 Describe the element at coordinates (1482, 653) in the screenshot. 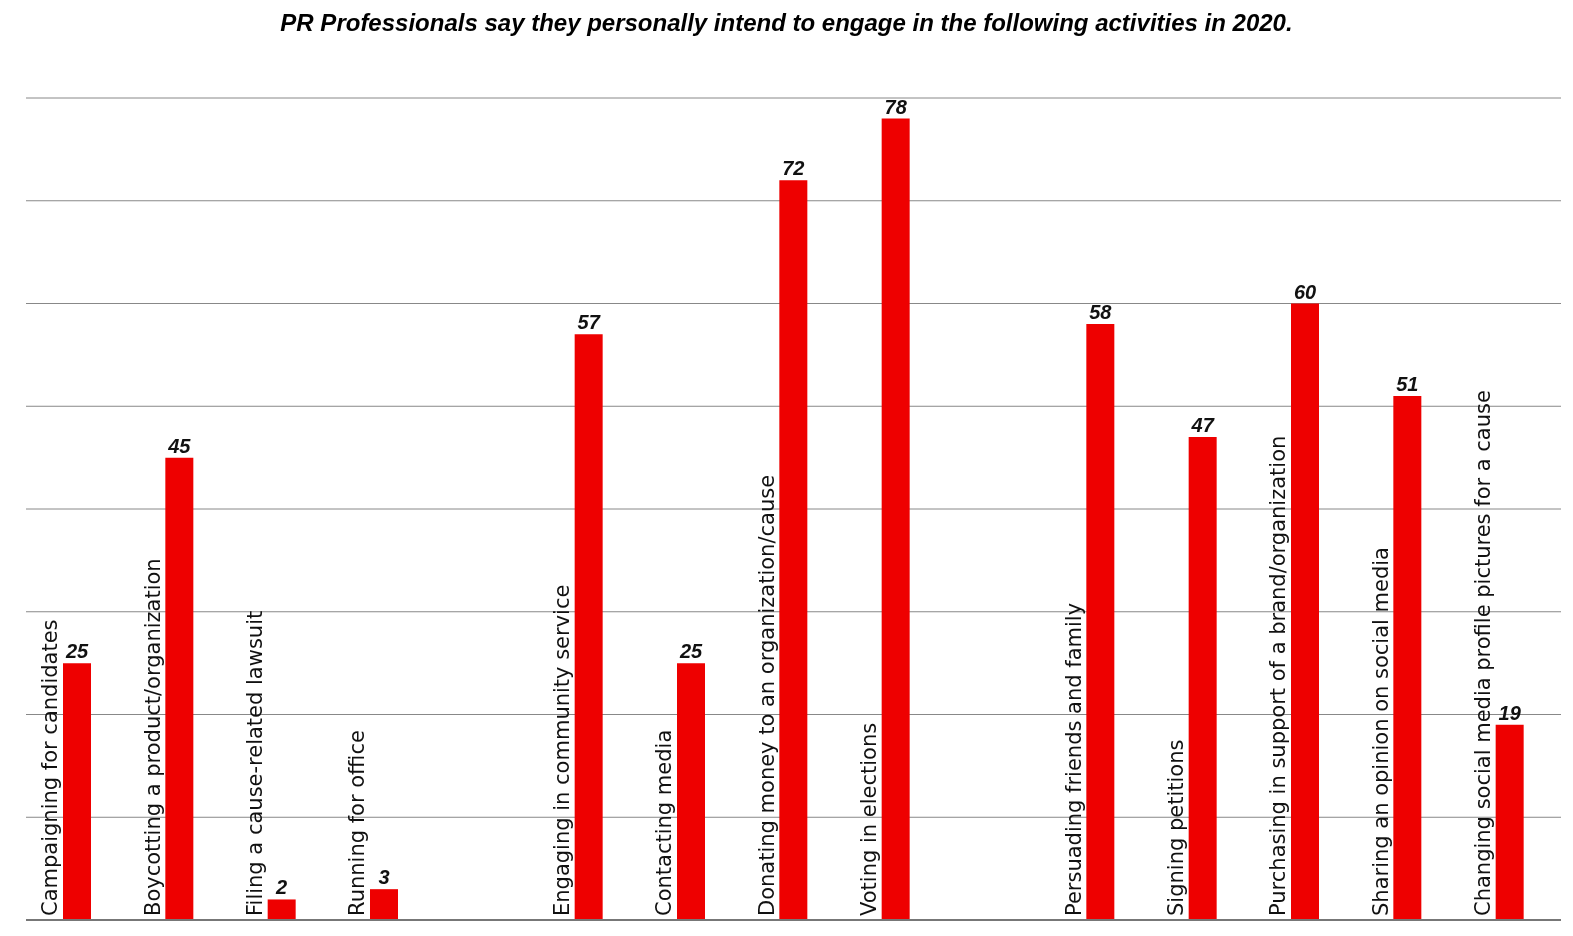

I see `x-tick-label: Changing social media profile pictures for a cause` at that location.